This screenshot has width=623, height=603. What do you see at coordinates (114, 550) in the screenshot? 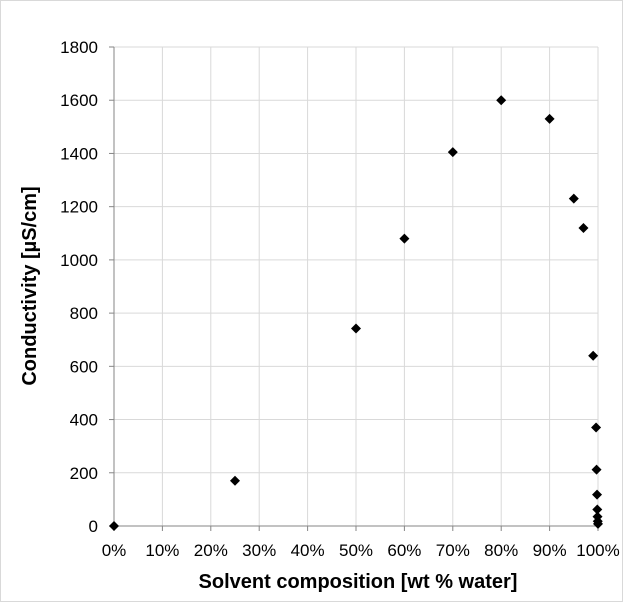
I see `x-tick-label: 0%` at bounding box center [114, 550].